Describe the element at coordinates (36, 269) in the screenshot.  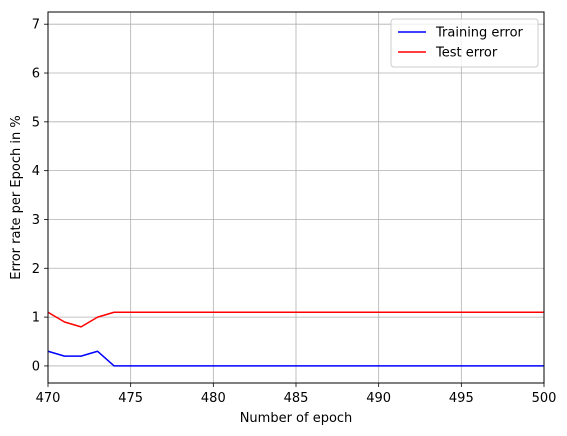
I see `y-tick-label: 2` at that location.